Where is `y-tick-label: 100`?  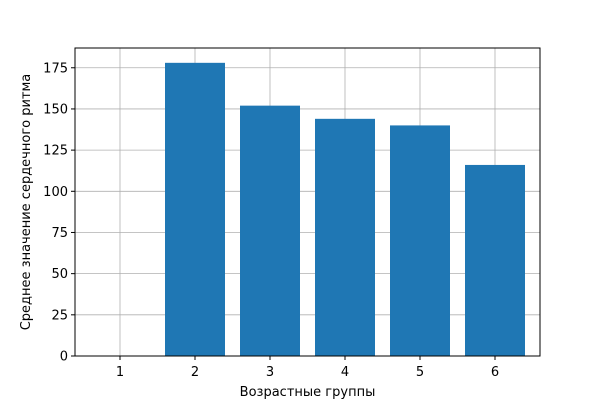
y-tick-label: 100 is located at coordinates (55, 192).